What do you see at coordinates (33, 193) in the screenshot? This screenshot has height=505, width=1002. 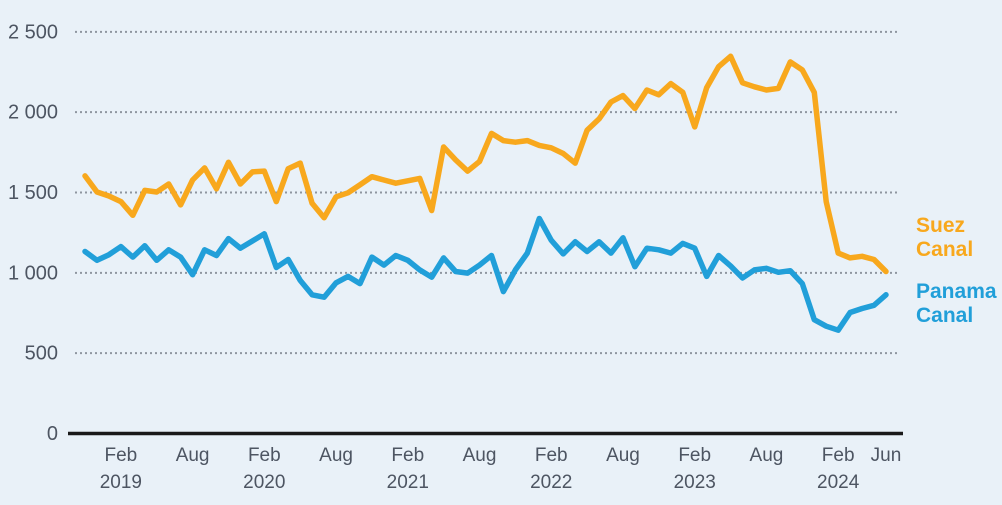 I see `y-axis-label: 1 500` at bounding box center [33, 193].